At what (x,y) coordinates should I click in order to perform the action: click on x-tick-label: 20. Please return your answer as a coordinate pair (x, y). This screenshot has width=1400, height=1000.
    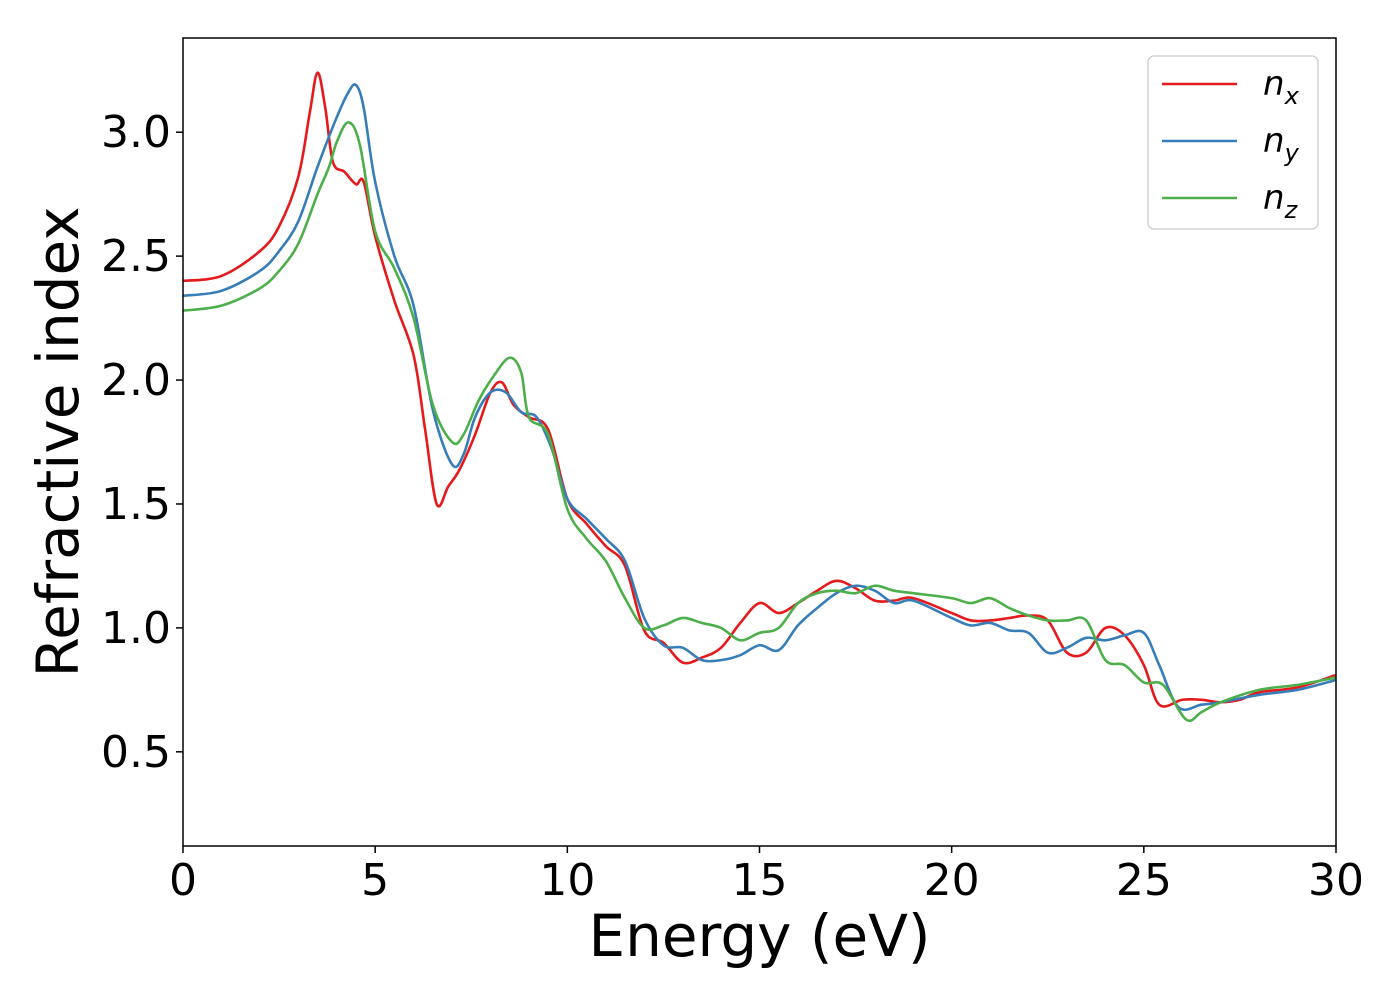
    Looking at the image, I should click on (952, 880).